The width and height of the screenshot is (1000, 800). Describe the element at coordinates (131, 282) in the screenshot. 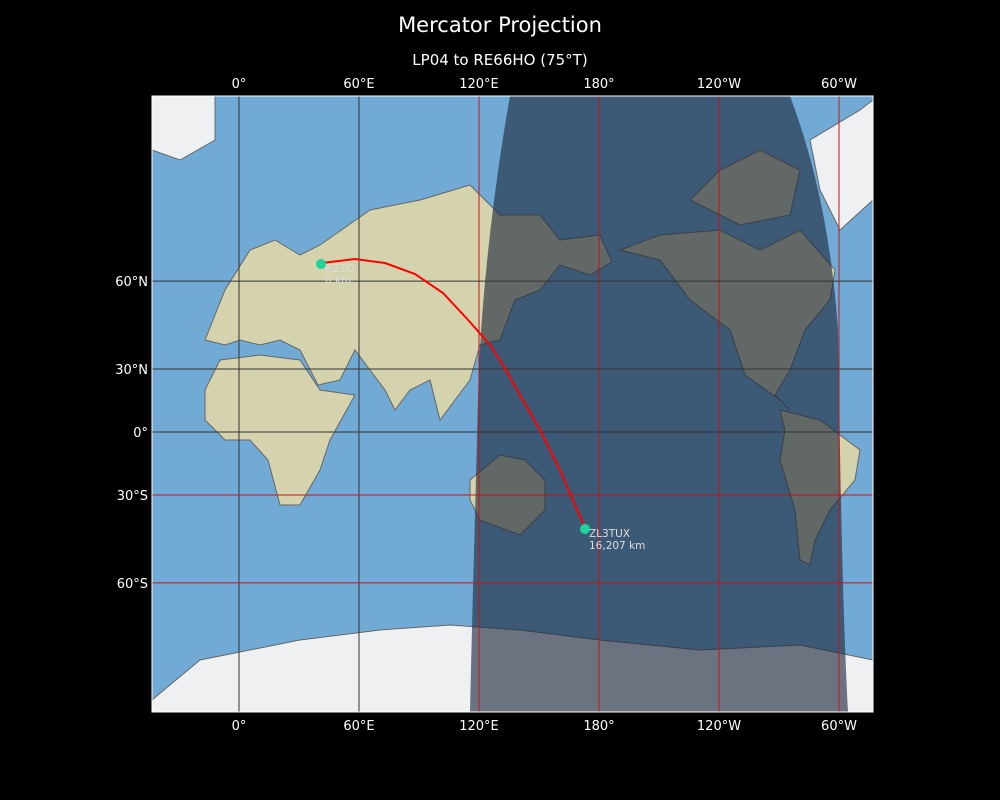

I see `latitude-tick-label: 60°N` at that location.